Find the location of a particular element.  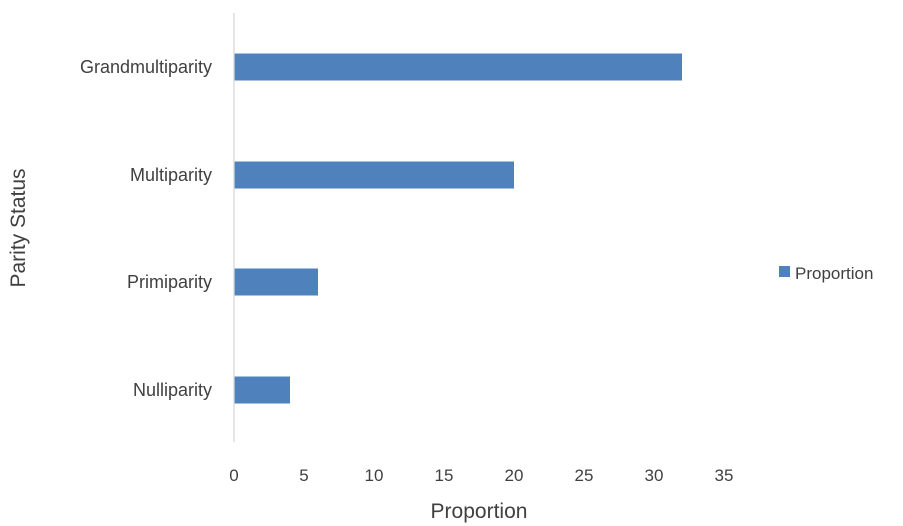

legend: Proportion is located at coordinates (826, 273).